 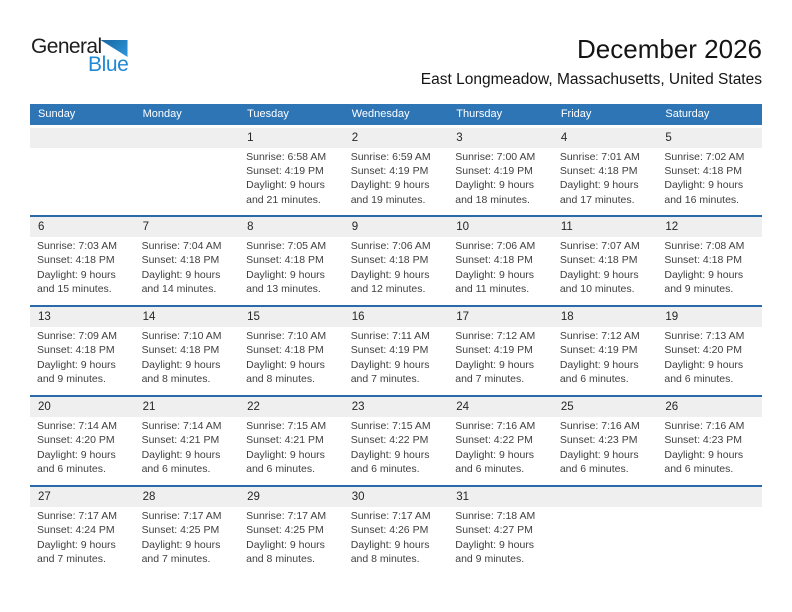 What do you see at coordinates (283, 289) in the screenshot?
I see `daylight-text-line2: and 13 minutes.` at bounding box center [283, 289].